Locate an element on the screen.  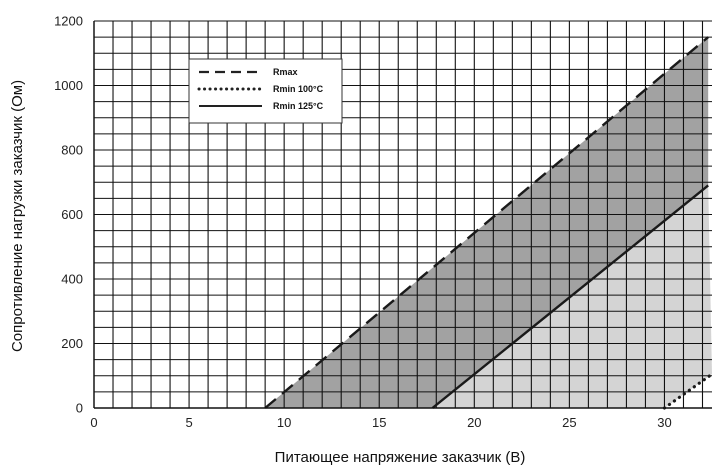
x-tick-label: 25 is located at coordinates (569, 422).